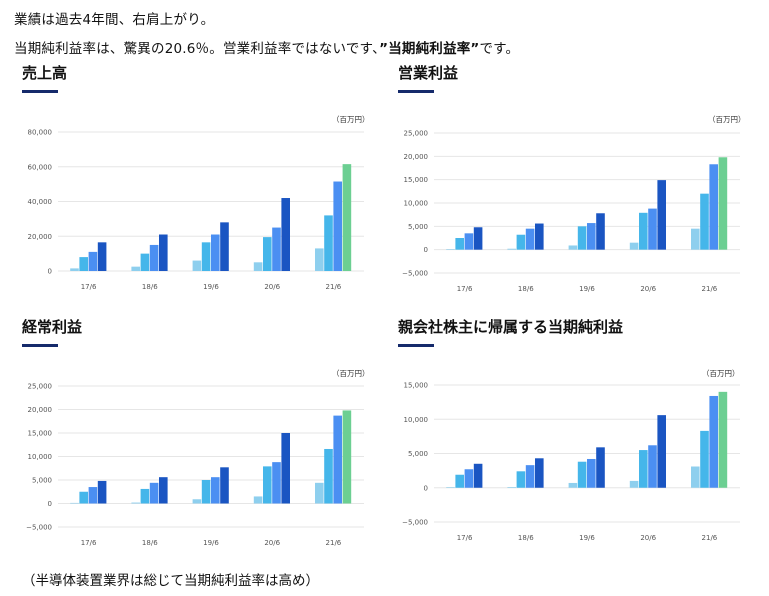  I want to click on intro-line-2: 当期純利益率は、驚異の20.6％。営業利益率ではないです、”当期純利益率”です。, so click(266, 47).